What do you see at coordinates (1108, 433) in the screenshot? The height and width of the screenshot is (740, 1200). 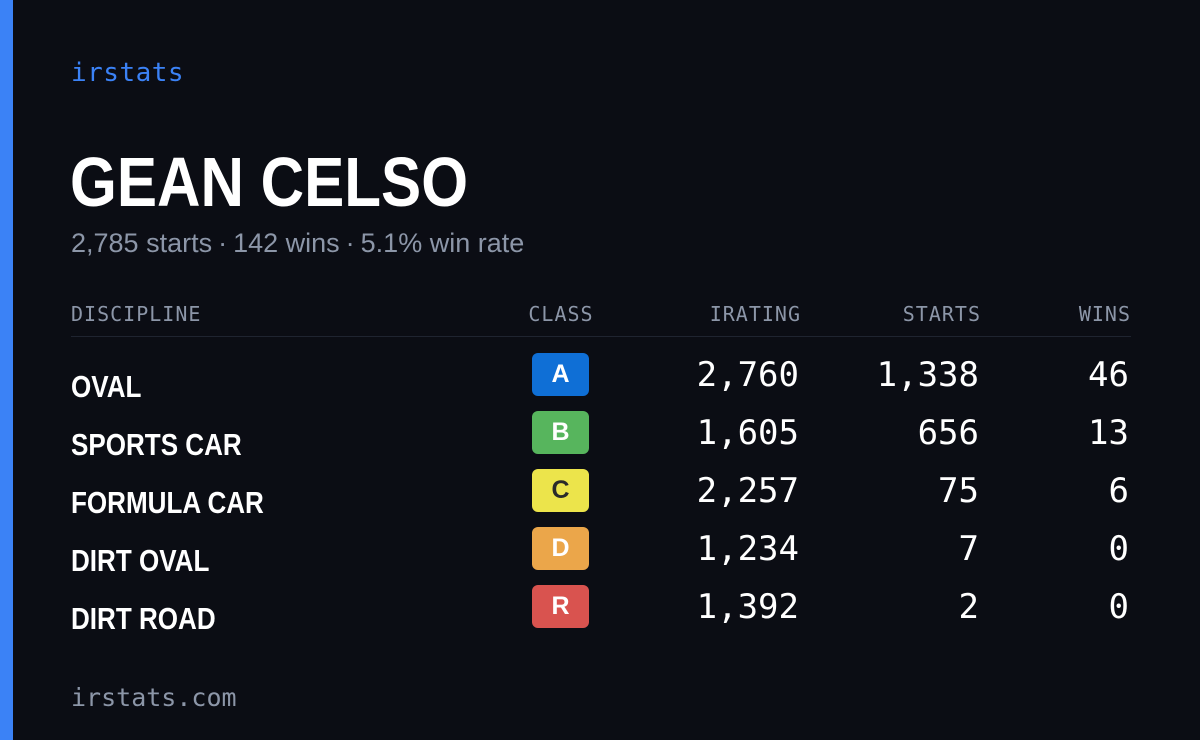 I see `wins-value: 13` at bounding box center [1108, 433].